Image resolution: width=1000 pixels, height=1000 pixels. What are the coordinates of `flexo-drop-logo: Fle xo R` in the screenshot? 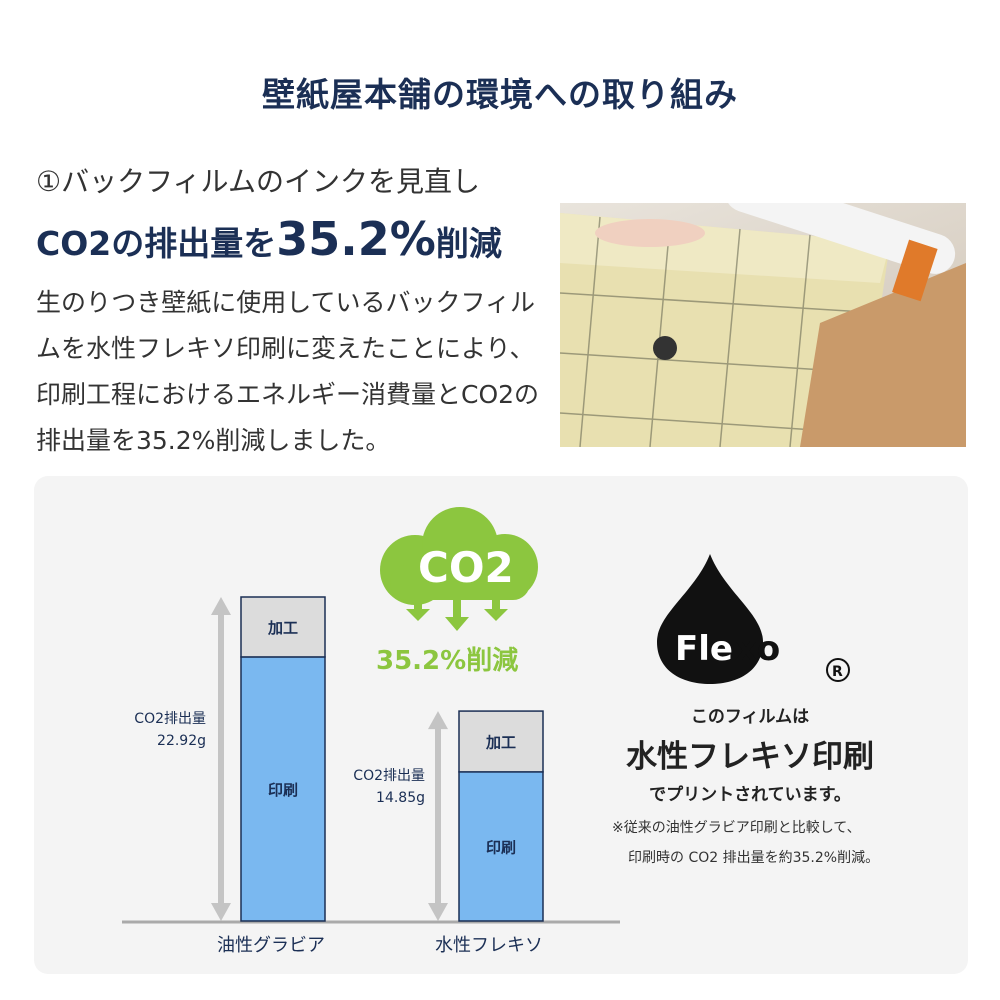 It's located at (753, 619).